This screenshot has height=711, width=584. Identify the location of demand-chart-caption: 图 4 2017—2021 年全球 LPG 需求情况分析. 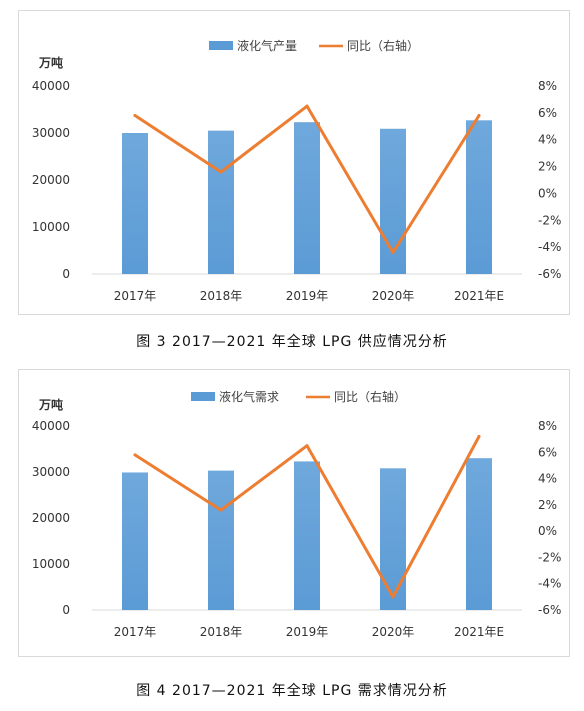
(292, 691).